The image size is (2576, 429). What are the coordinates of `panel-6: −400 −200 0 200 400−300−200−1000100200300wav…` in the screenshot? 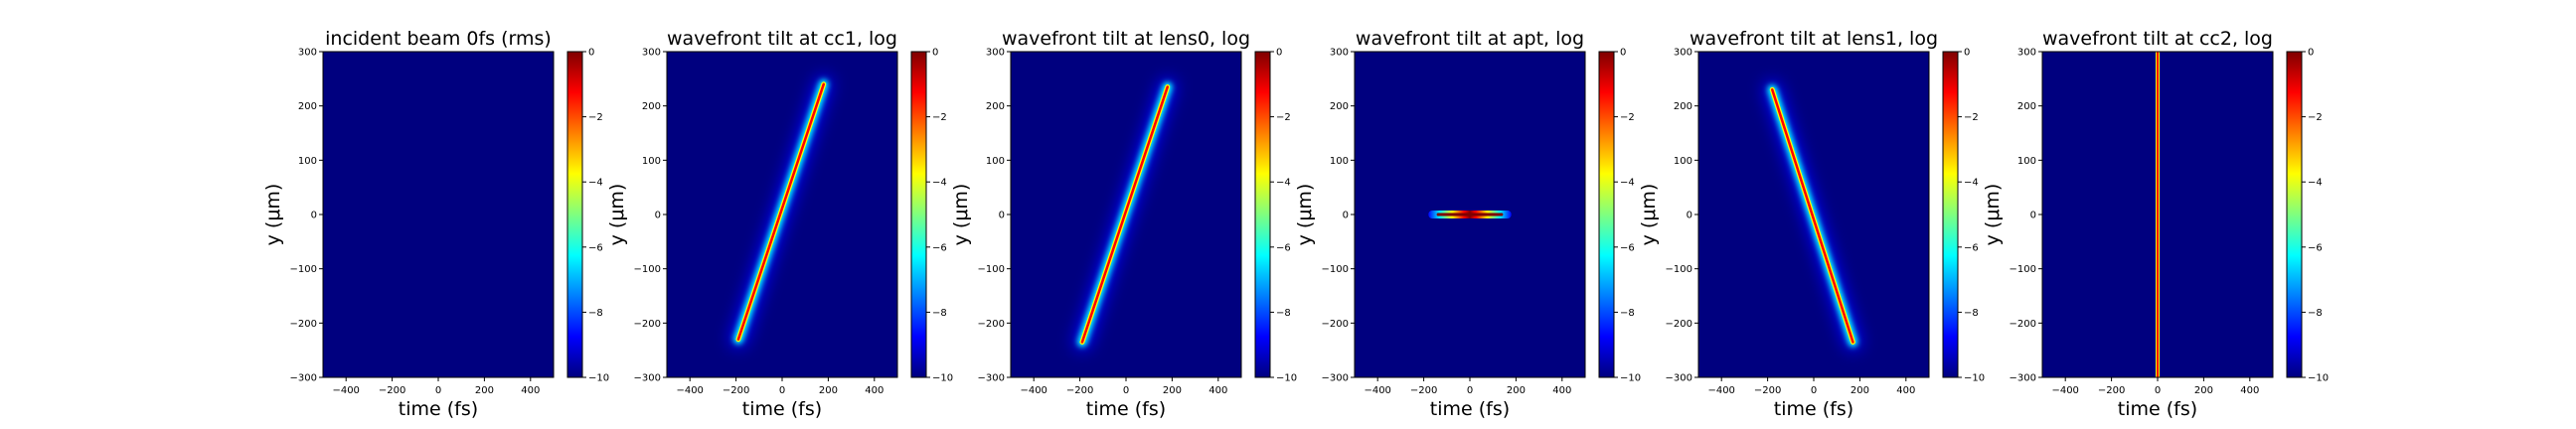 It's located at (2155, 224).